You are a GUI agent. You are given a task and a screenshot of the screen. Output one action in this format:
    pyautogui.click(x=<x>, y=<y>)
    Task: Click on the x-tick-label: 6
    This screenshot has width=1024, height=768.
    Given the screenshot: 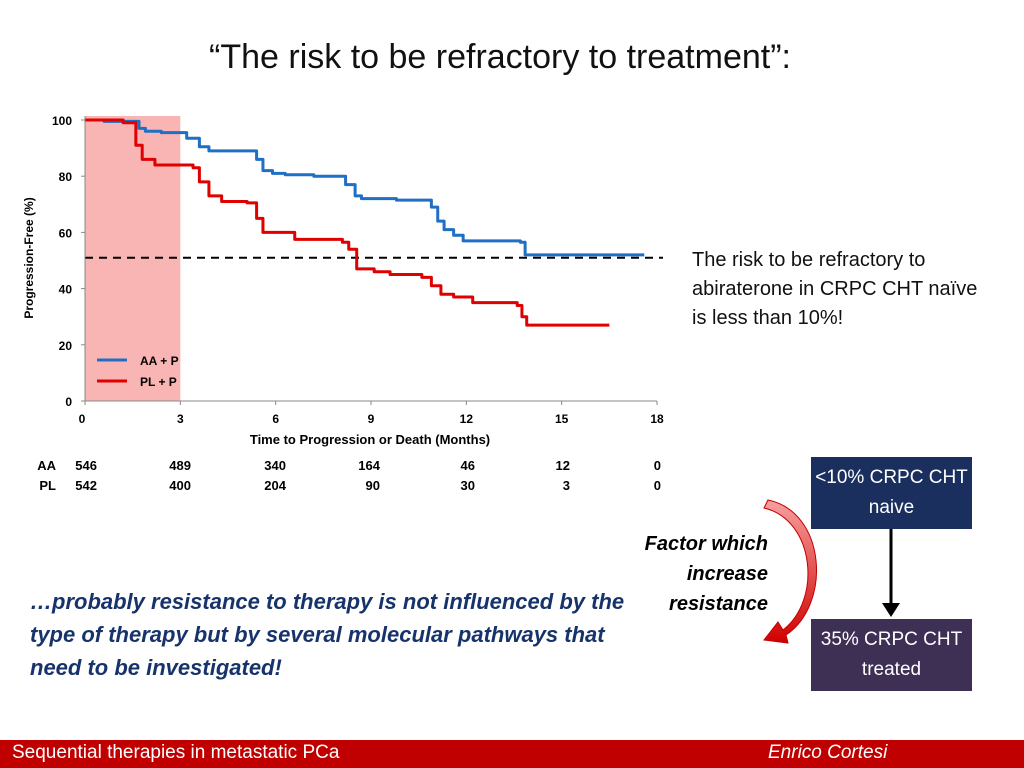 What is the action you would take?
    pyautogui.click(x=275, y=419)
    